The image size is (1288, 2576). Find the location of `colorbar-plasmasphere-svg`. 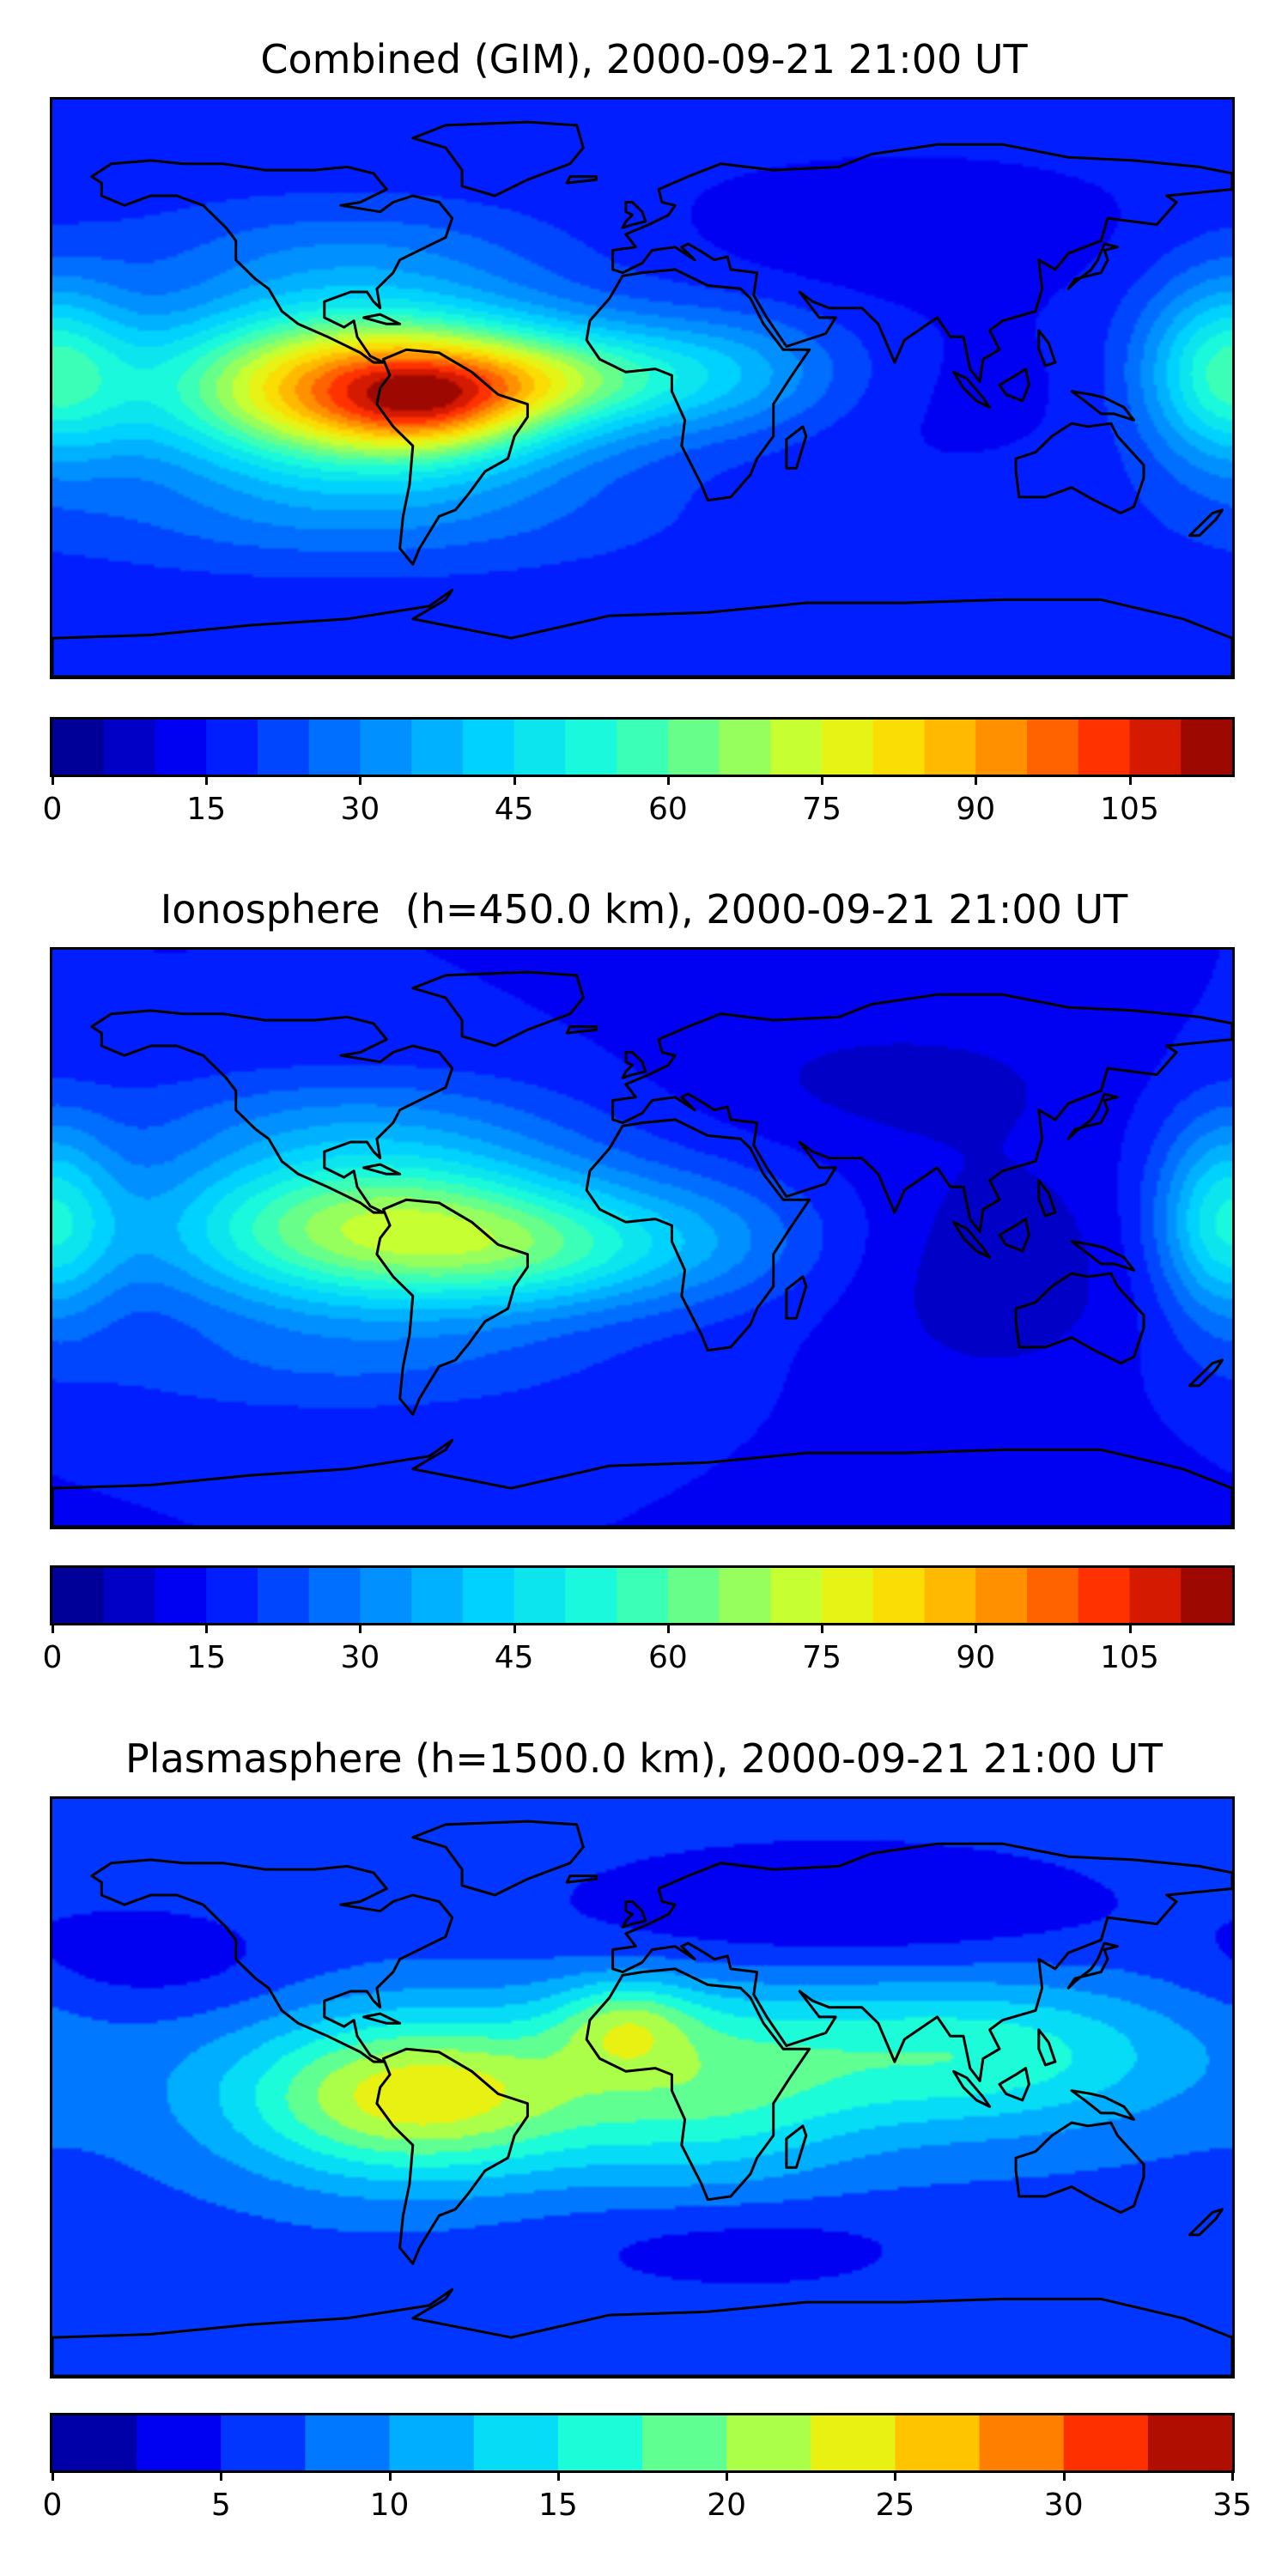

colorbar-plasmasphere-svg is located at coordinates (642, 2442).